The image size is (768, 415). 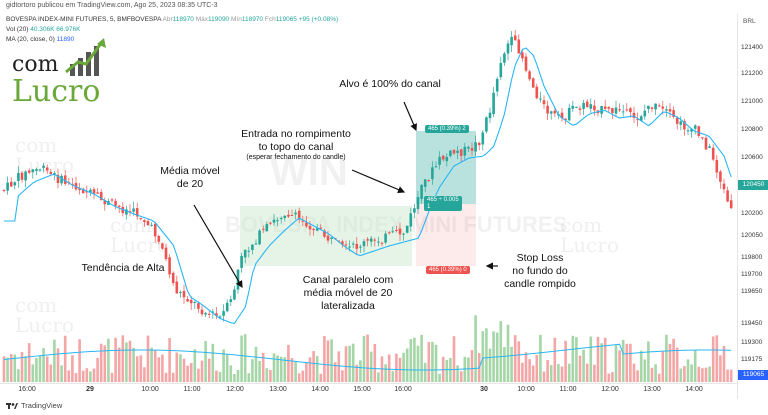 What do you see at coordinates (752, 257) in the screenshot?
I see `price-tick: 119800` at bounding box center [752, 257].